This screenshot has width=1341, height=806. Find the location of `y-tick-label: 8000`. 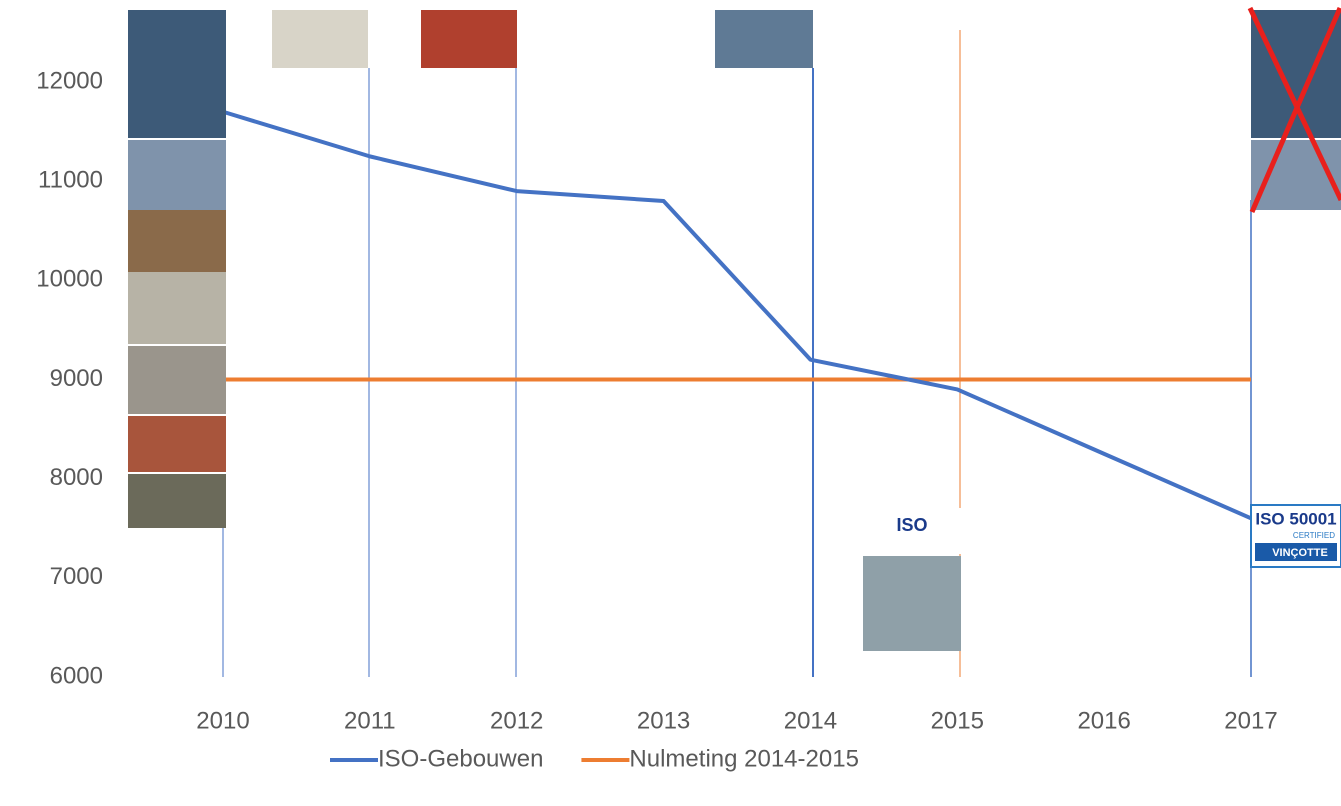

y-tick-label: 8000 is located at coordinates (76, 477).